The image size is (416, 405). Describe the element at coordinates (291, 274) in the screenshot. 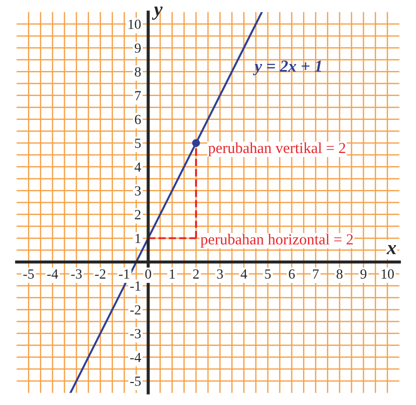

I see `x-tick-label: 6` at that location.